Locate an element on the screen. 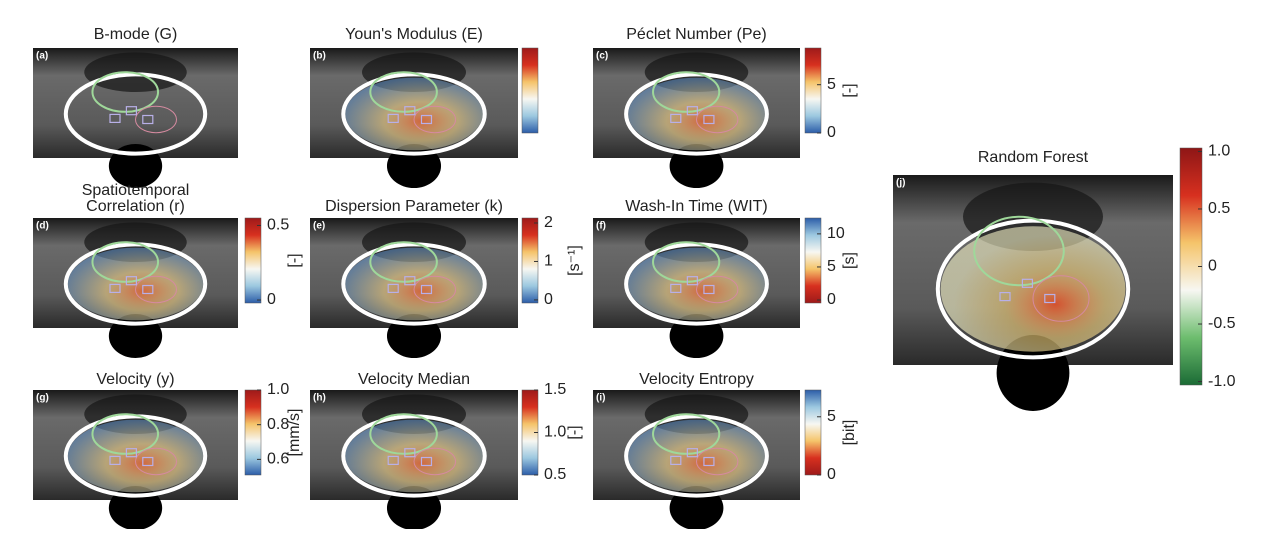 This screenshot has height=534, width=1271. panel-letter: (i) is located at coordinates (600, 398).